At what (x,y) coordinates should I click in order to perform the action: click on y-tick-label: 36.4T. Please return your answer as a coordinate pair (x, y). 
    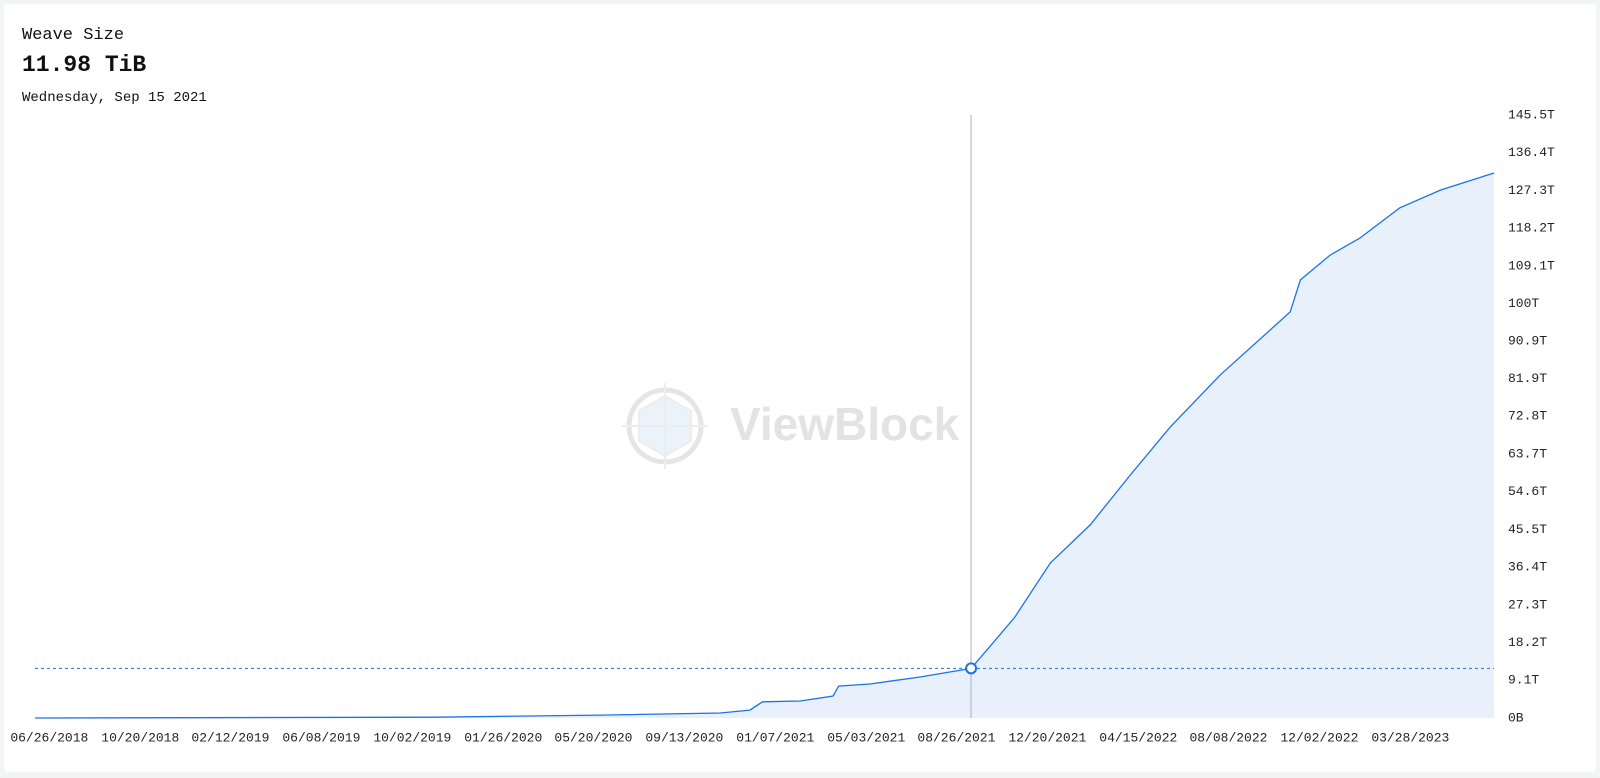
    Looking at the image, I should click on (1527, 567).